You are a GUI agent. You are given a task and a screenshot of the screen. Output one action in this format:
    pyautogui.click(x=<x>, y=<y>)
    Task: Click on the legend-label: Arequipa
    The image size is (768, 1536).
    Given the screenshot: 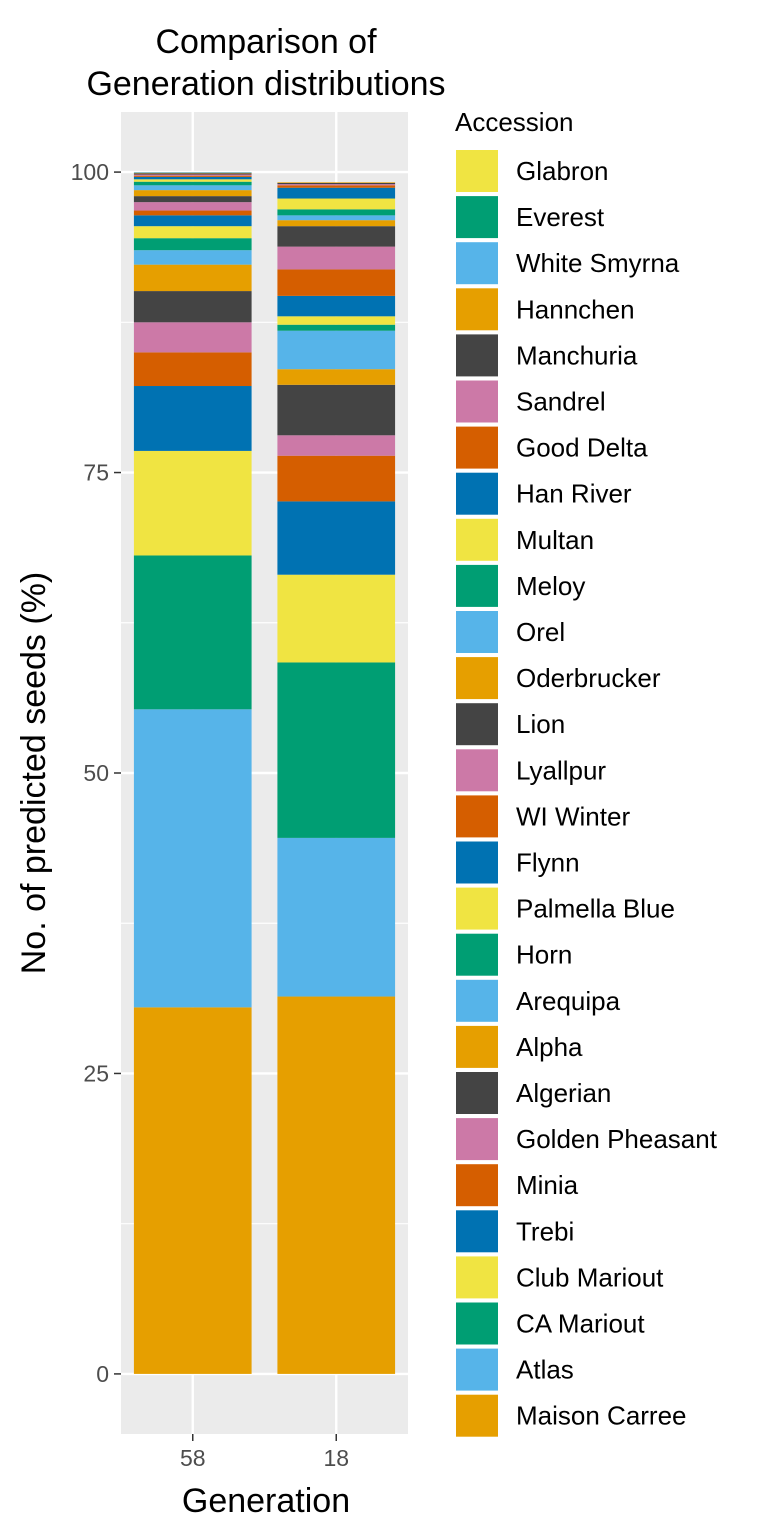 What is the action you would take?
    pyautogui.click(x=568, y=1001)
    